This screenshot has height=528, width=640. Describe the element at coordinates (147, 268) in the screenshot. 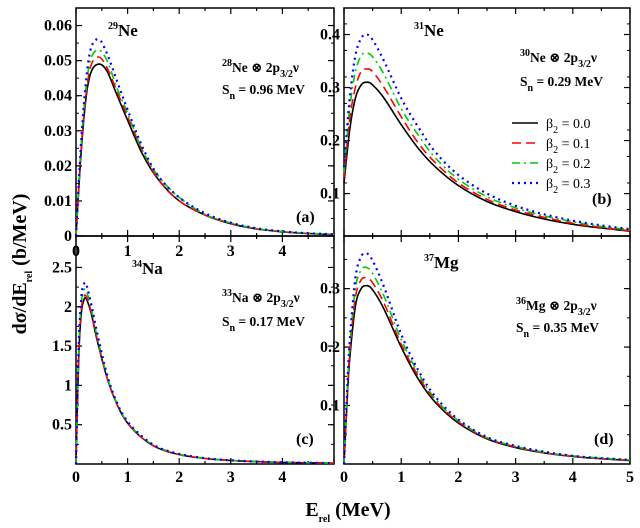

I see `nucleus-label: 34Na` at that location.